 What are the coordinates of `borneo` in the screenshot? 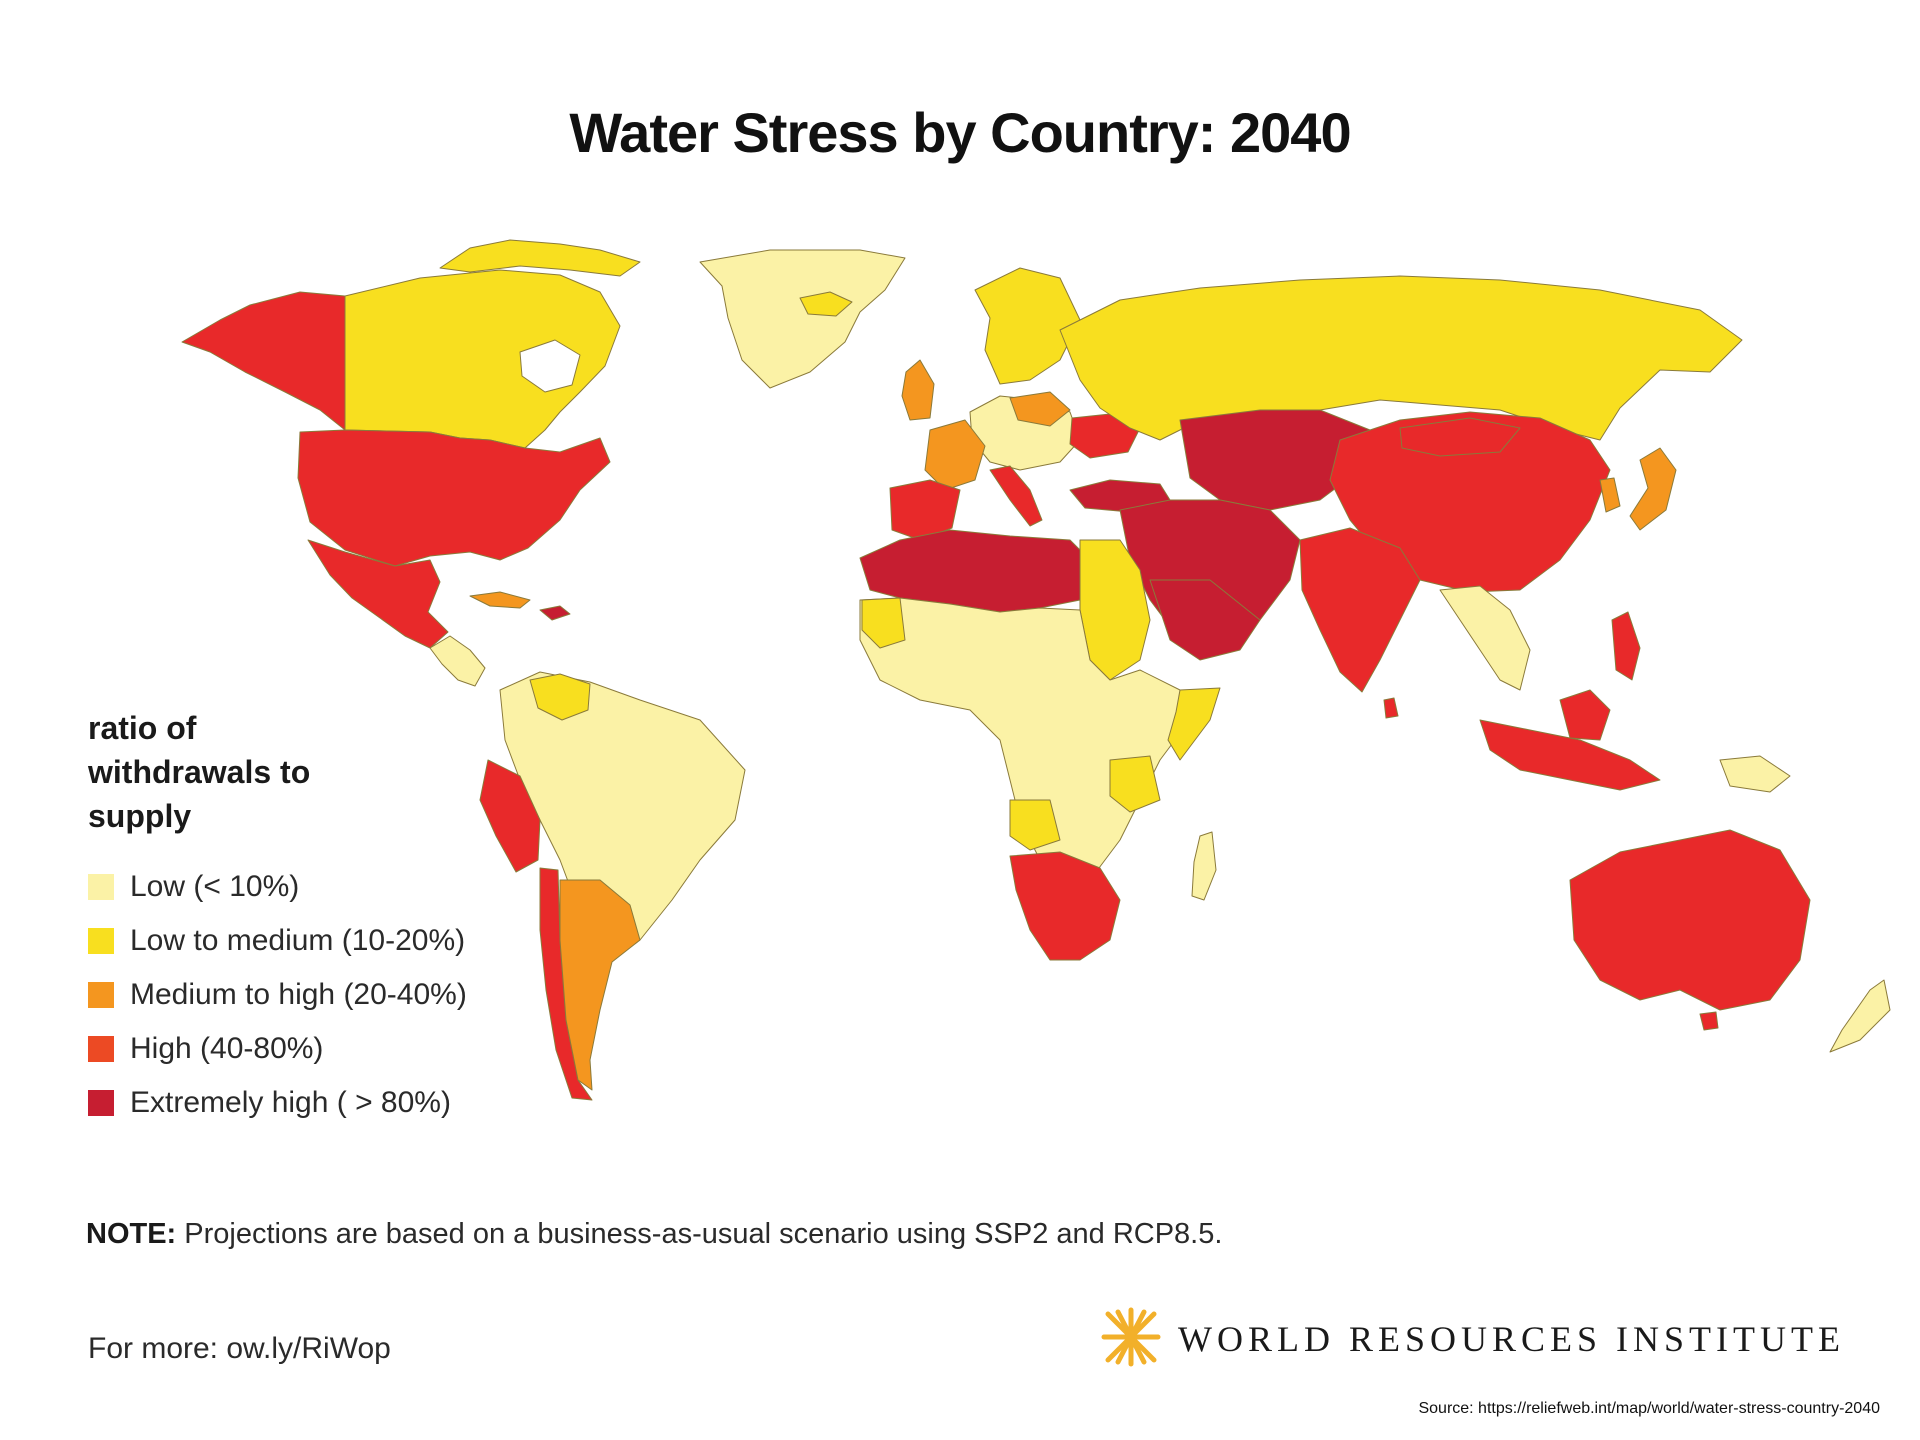 It's located at (1585, 715).